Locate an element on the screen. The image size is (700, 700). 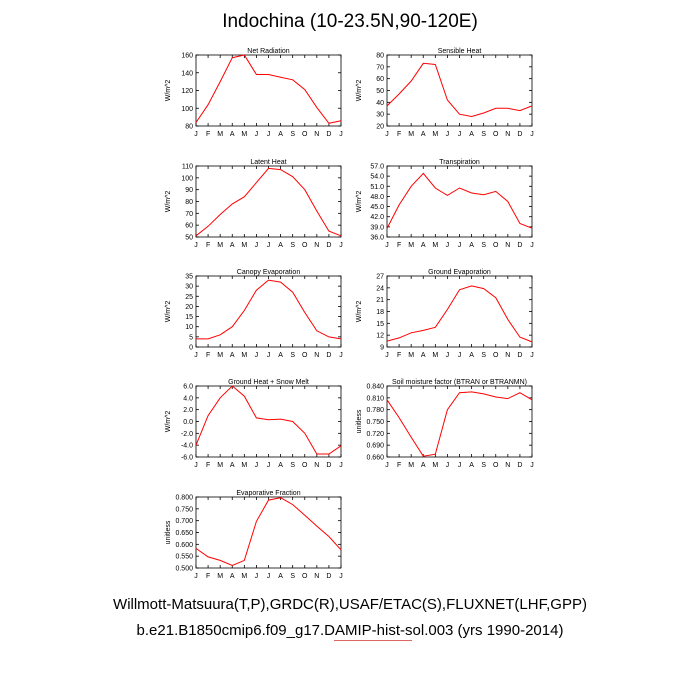
panel-title: Latent Heat is located at coordinates (268, 162).